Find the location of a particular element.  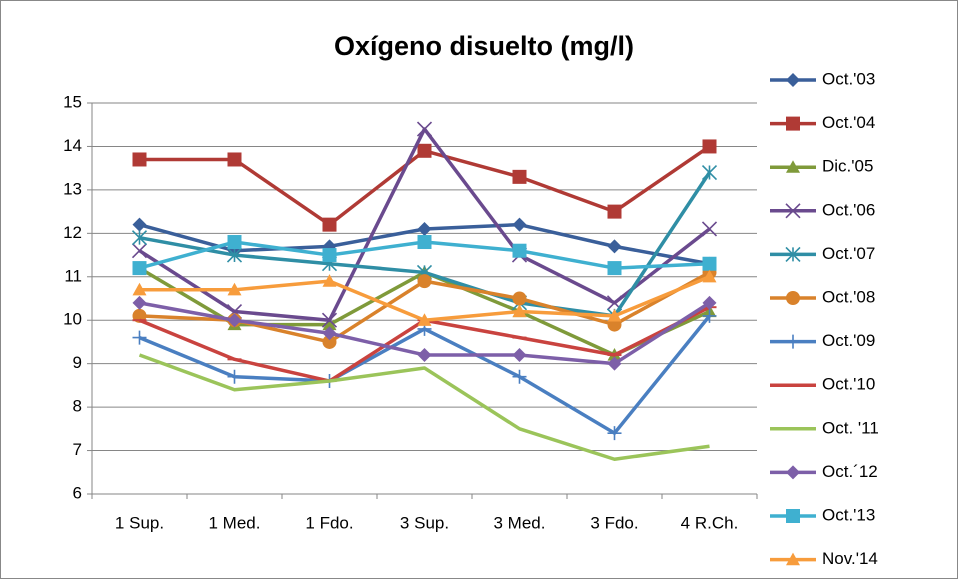

legend-label: Oct.'08 is located at coordinates (848, 296).